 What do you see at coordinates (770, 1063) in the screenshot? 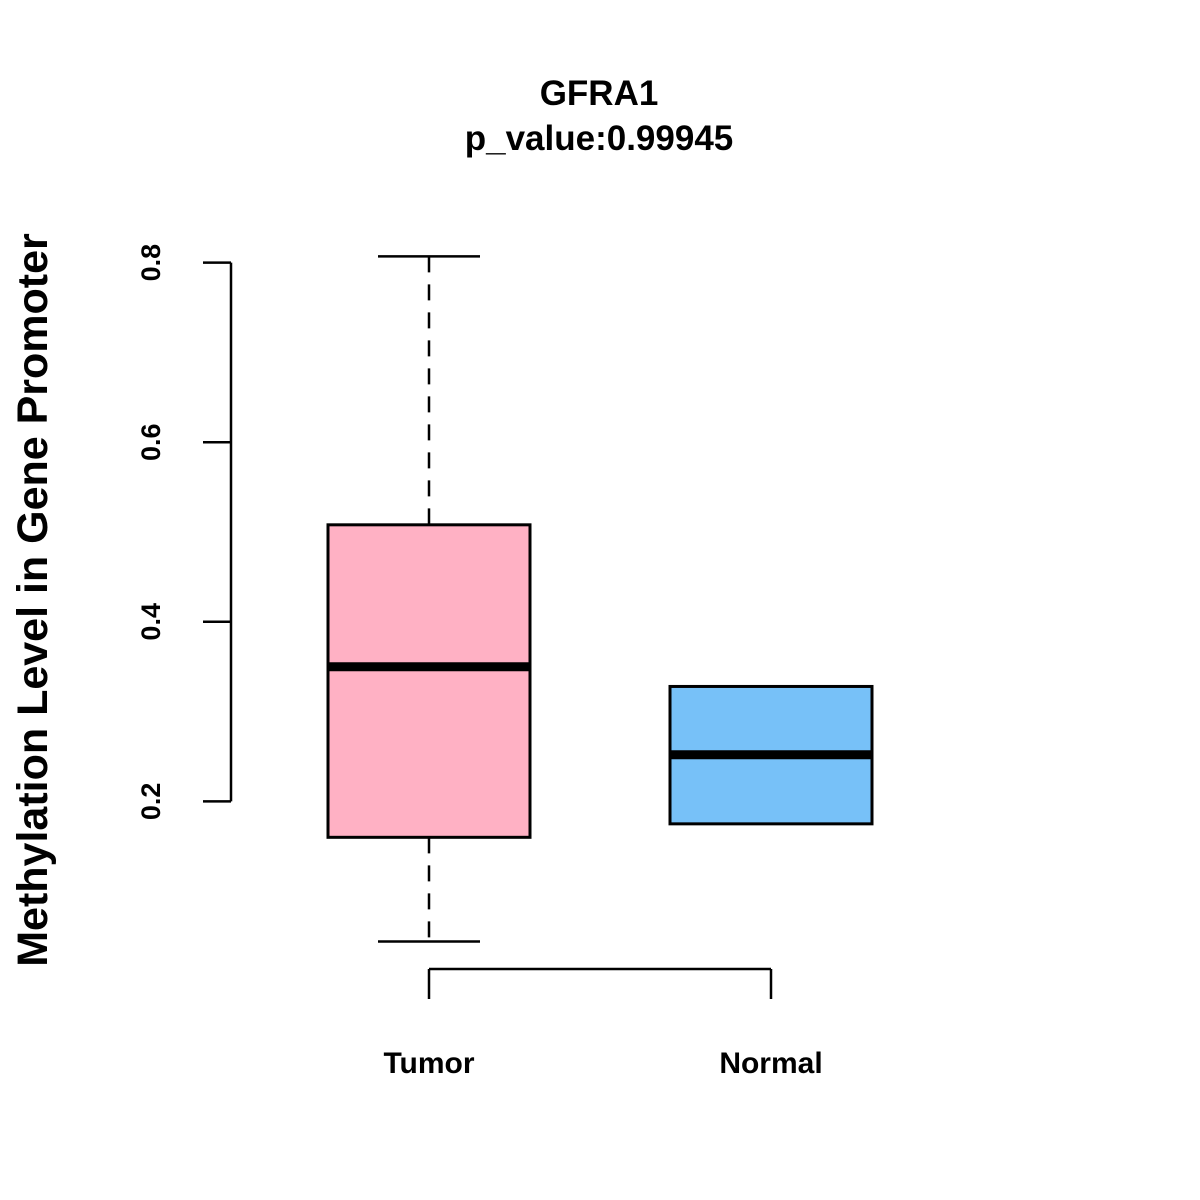
I see `x-tick-label: Normal` at bounding box center [770, 1063].